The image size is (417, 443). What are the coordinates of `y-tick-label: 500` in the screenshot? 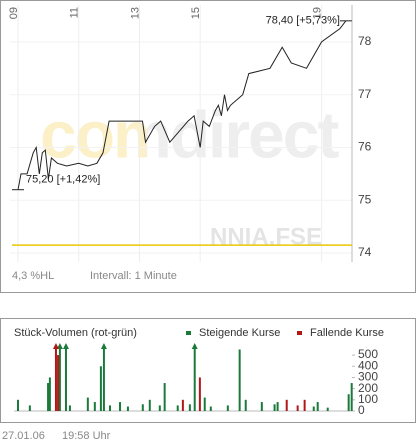 It's located at (368, 354).